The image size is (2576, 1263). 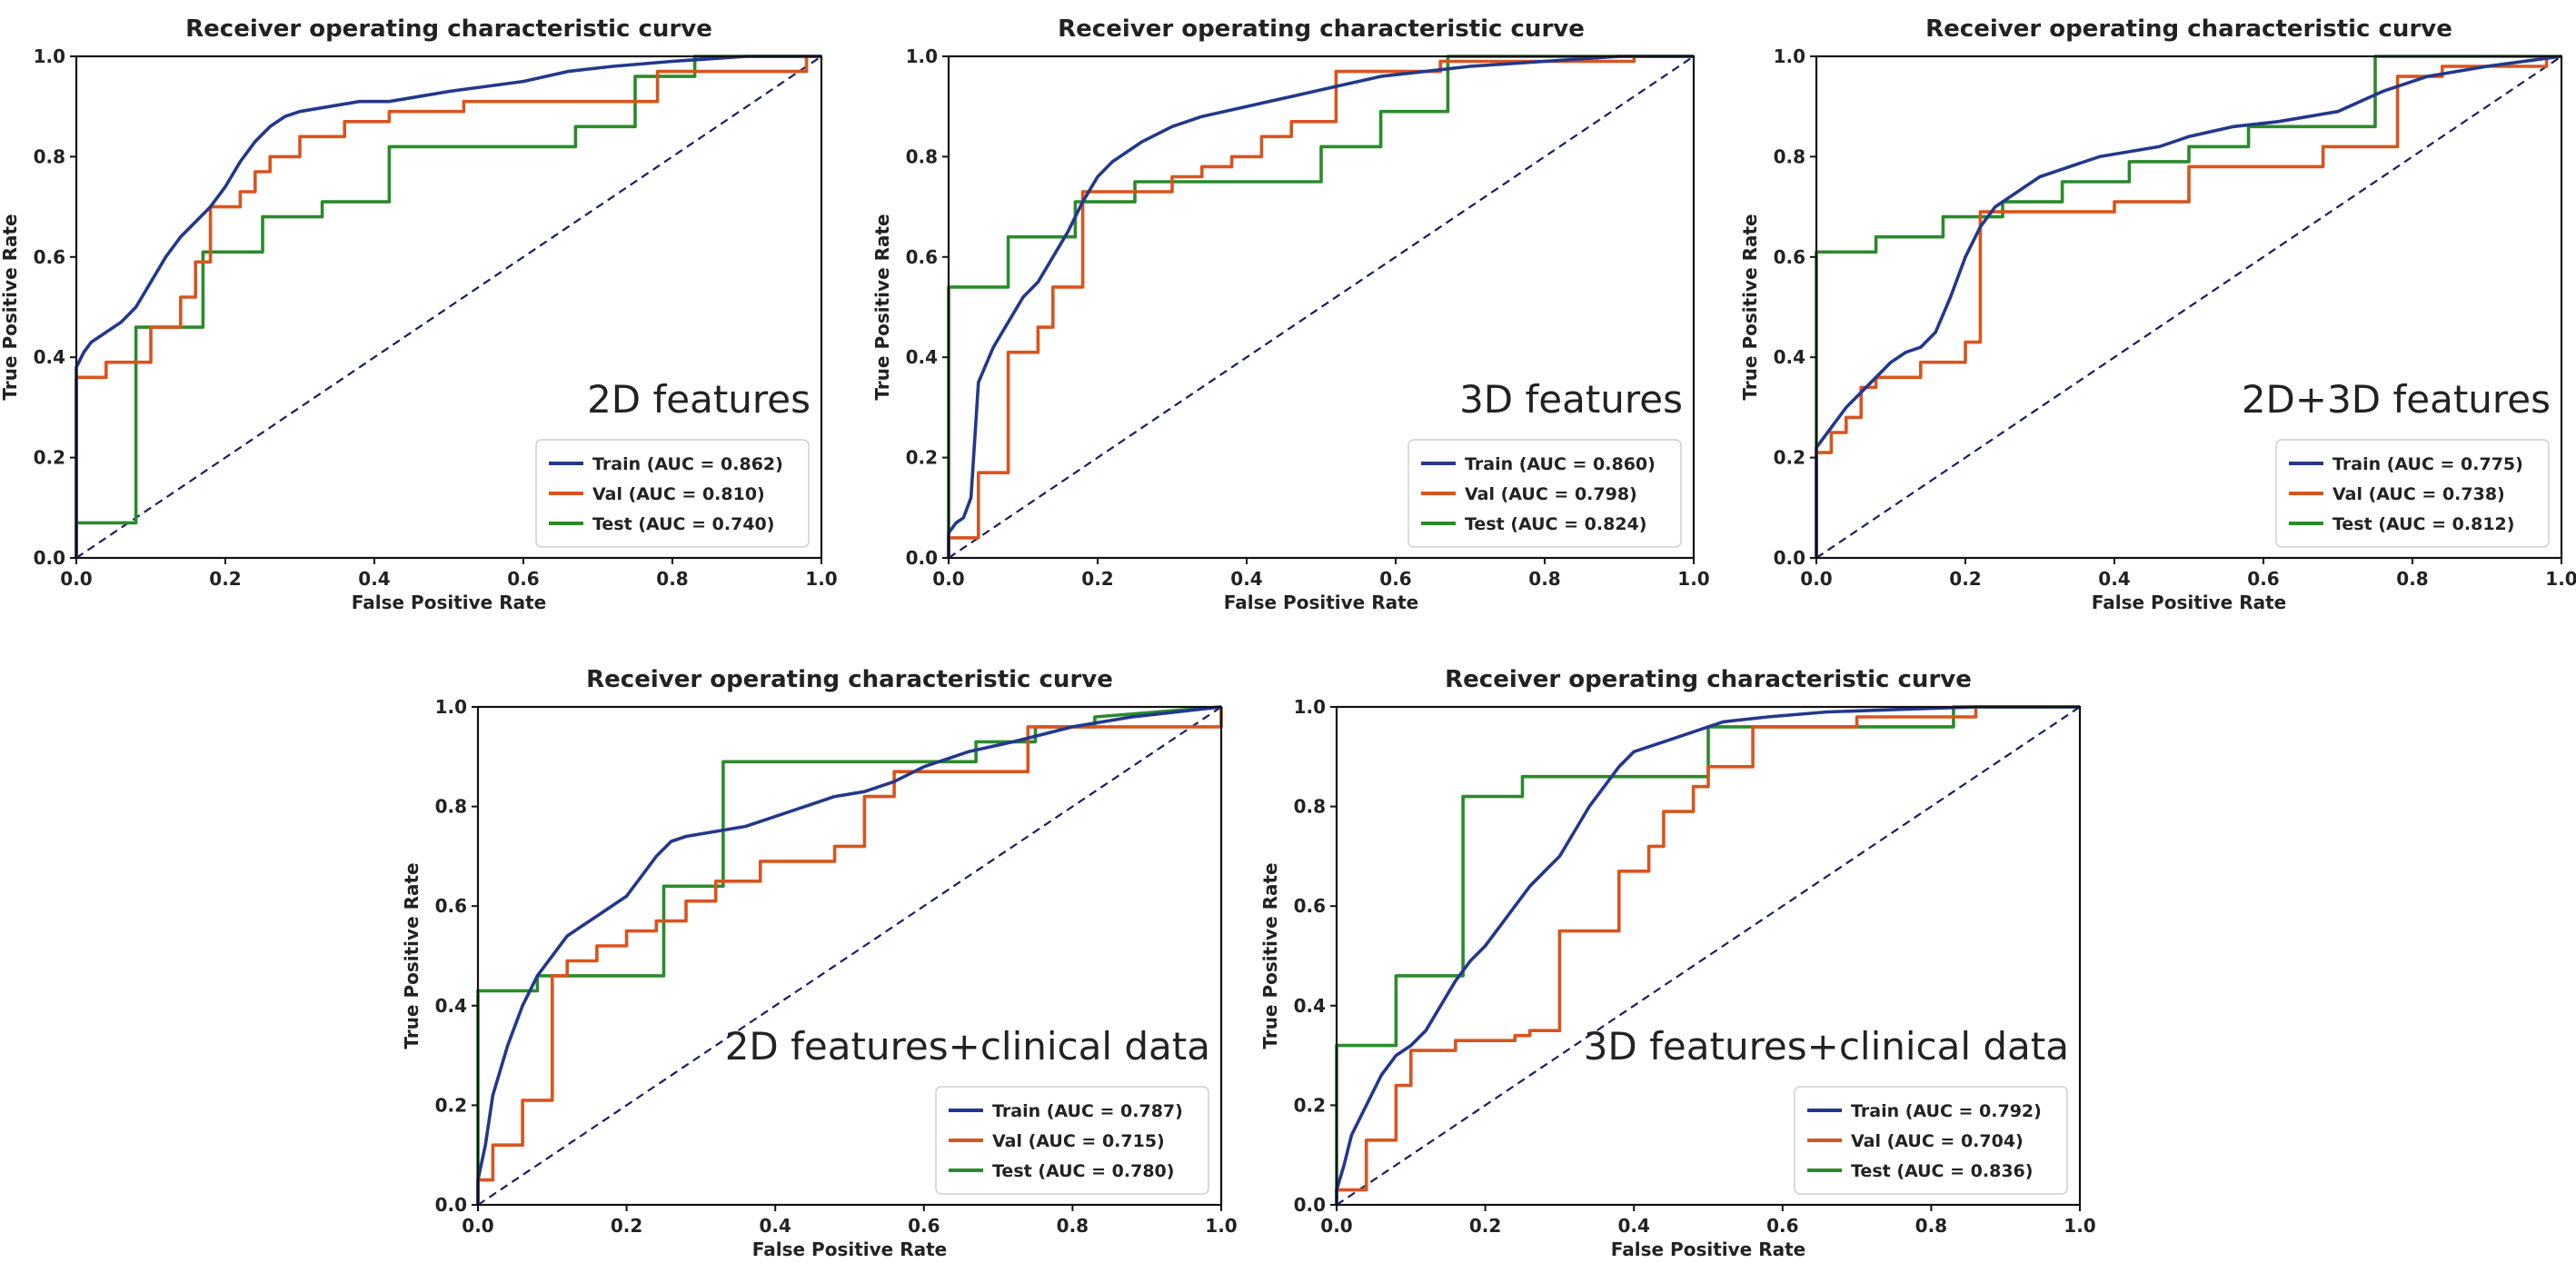 I want to click on train-legend-label: Train (AUC = 0.792), so click(x=1946, y=1111).